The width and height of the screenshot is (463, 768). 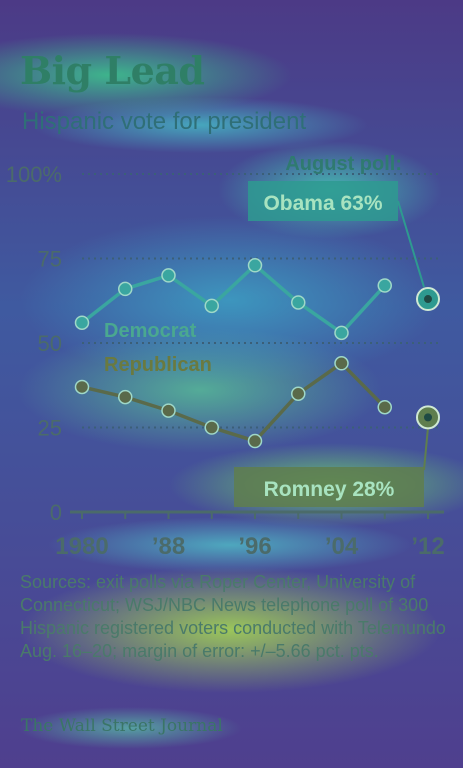 I want to click on data-point-democrat-1980, so click(x=82, y=322).